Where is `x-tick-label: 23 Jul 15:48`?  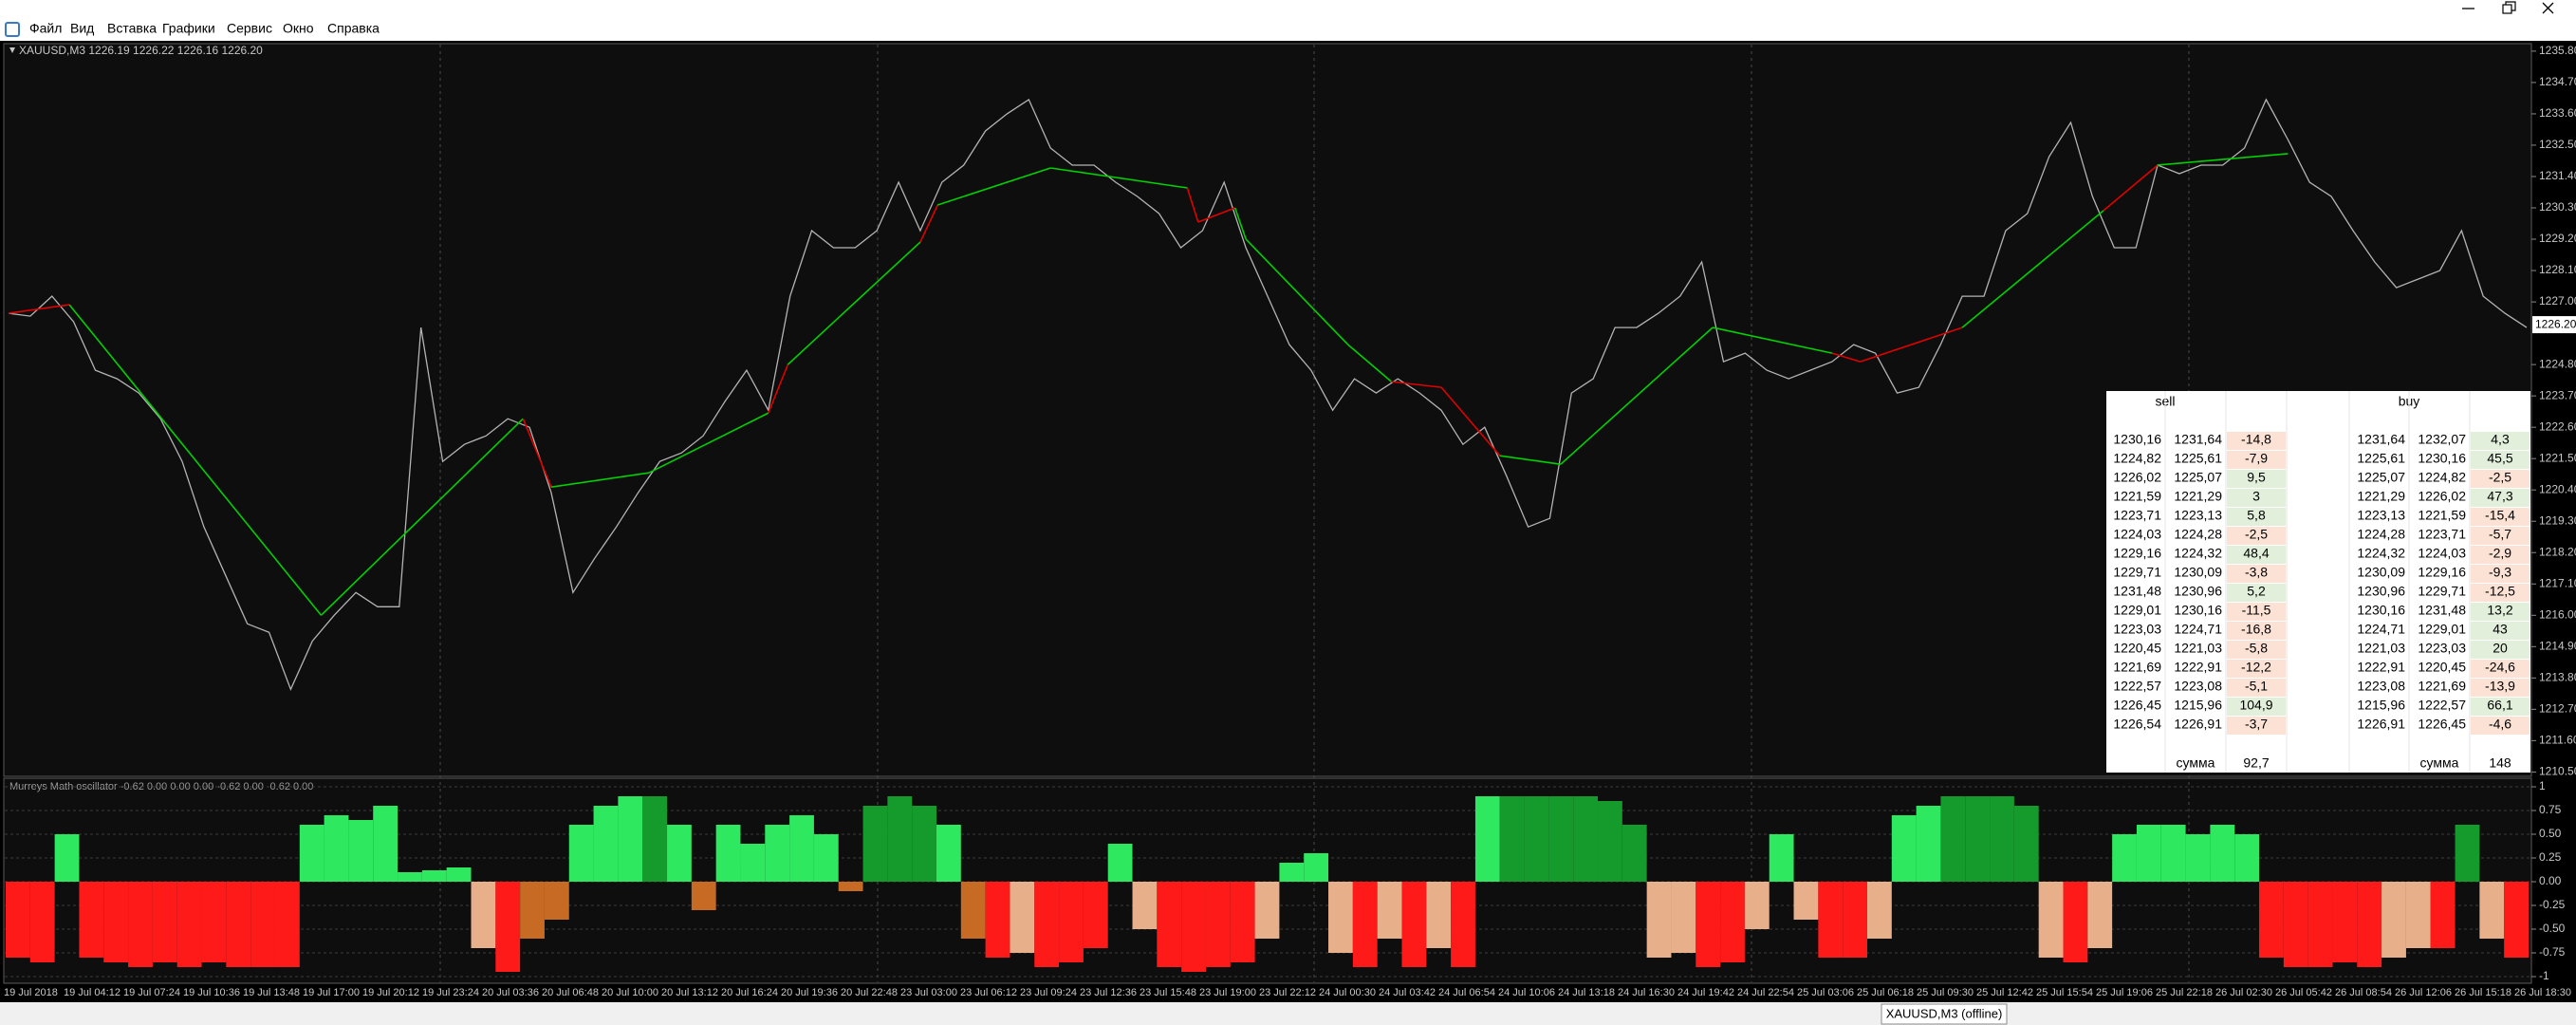 x-tick-label: 23 Jul 15:48 is located at coordinates (1168, 992).